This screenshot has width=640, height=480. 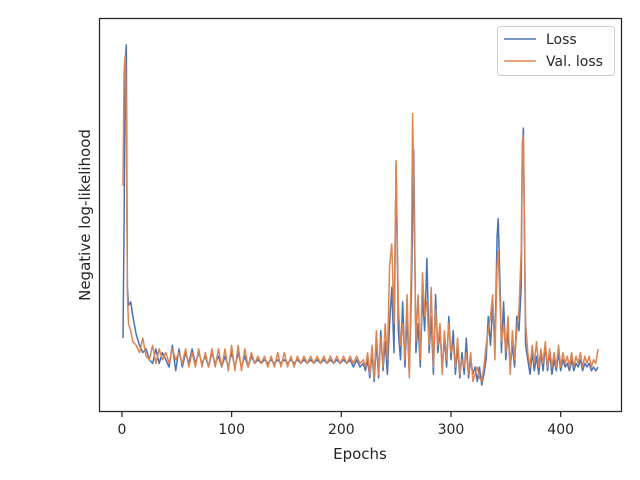 What do you see at coordinates (121, 430) in the screenshot?
I see `x-tick-label: 0` at bounding box center [121, 430].